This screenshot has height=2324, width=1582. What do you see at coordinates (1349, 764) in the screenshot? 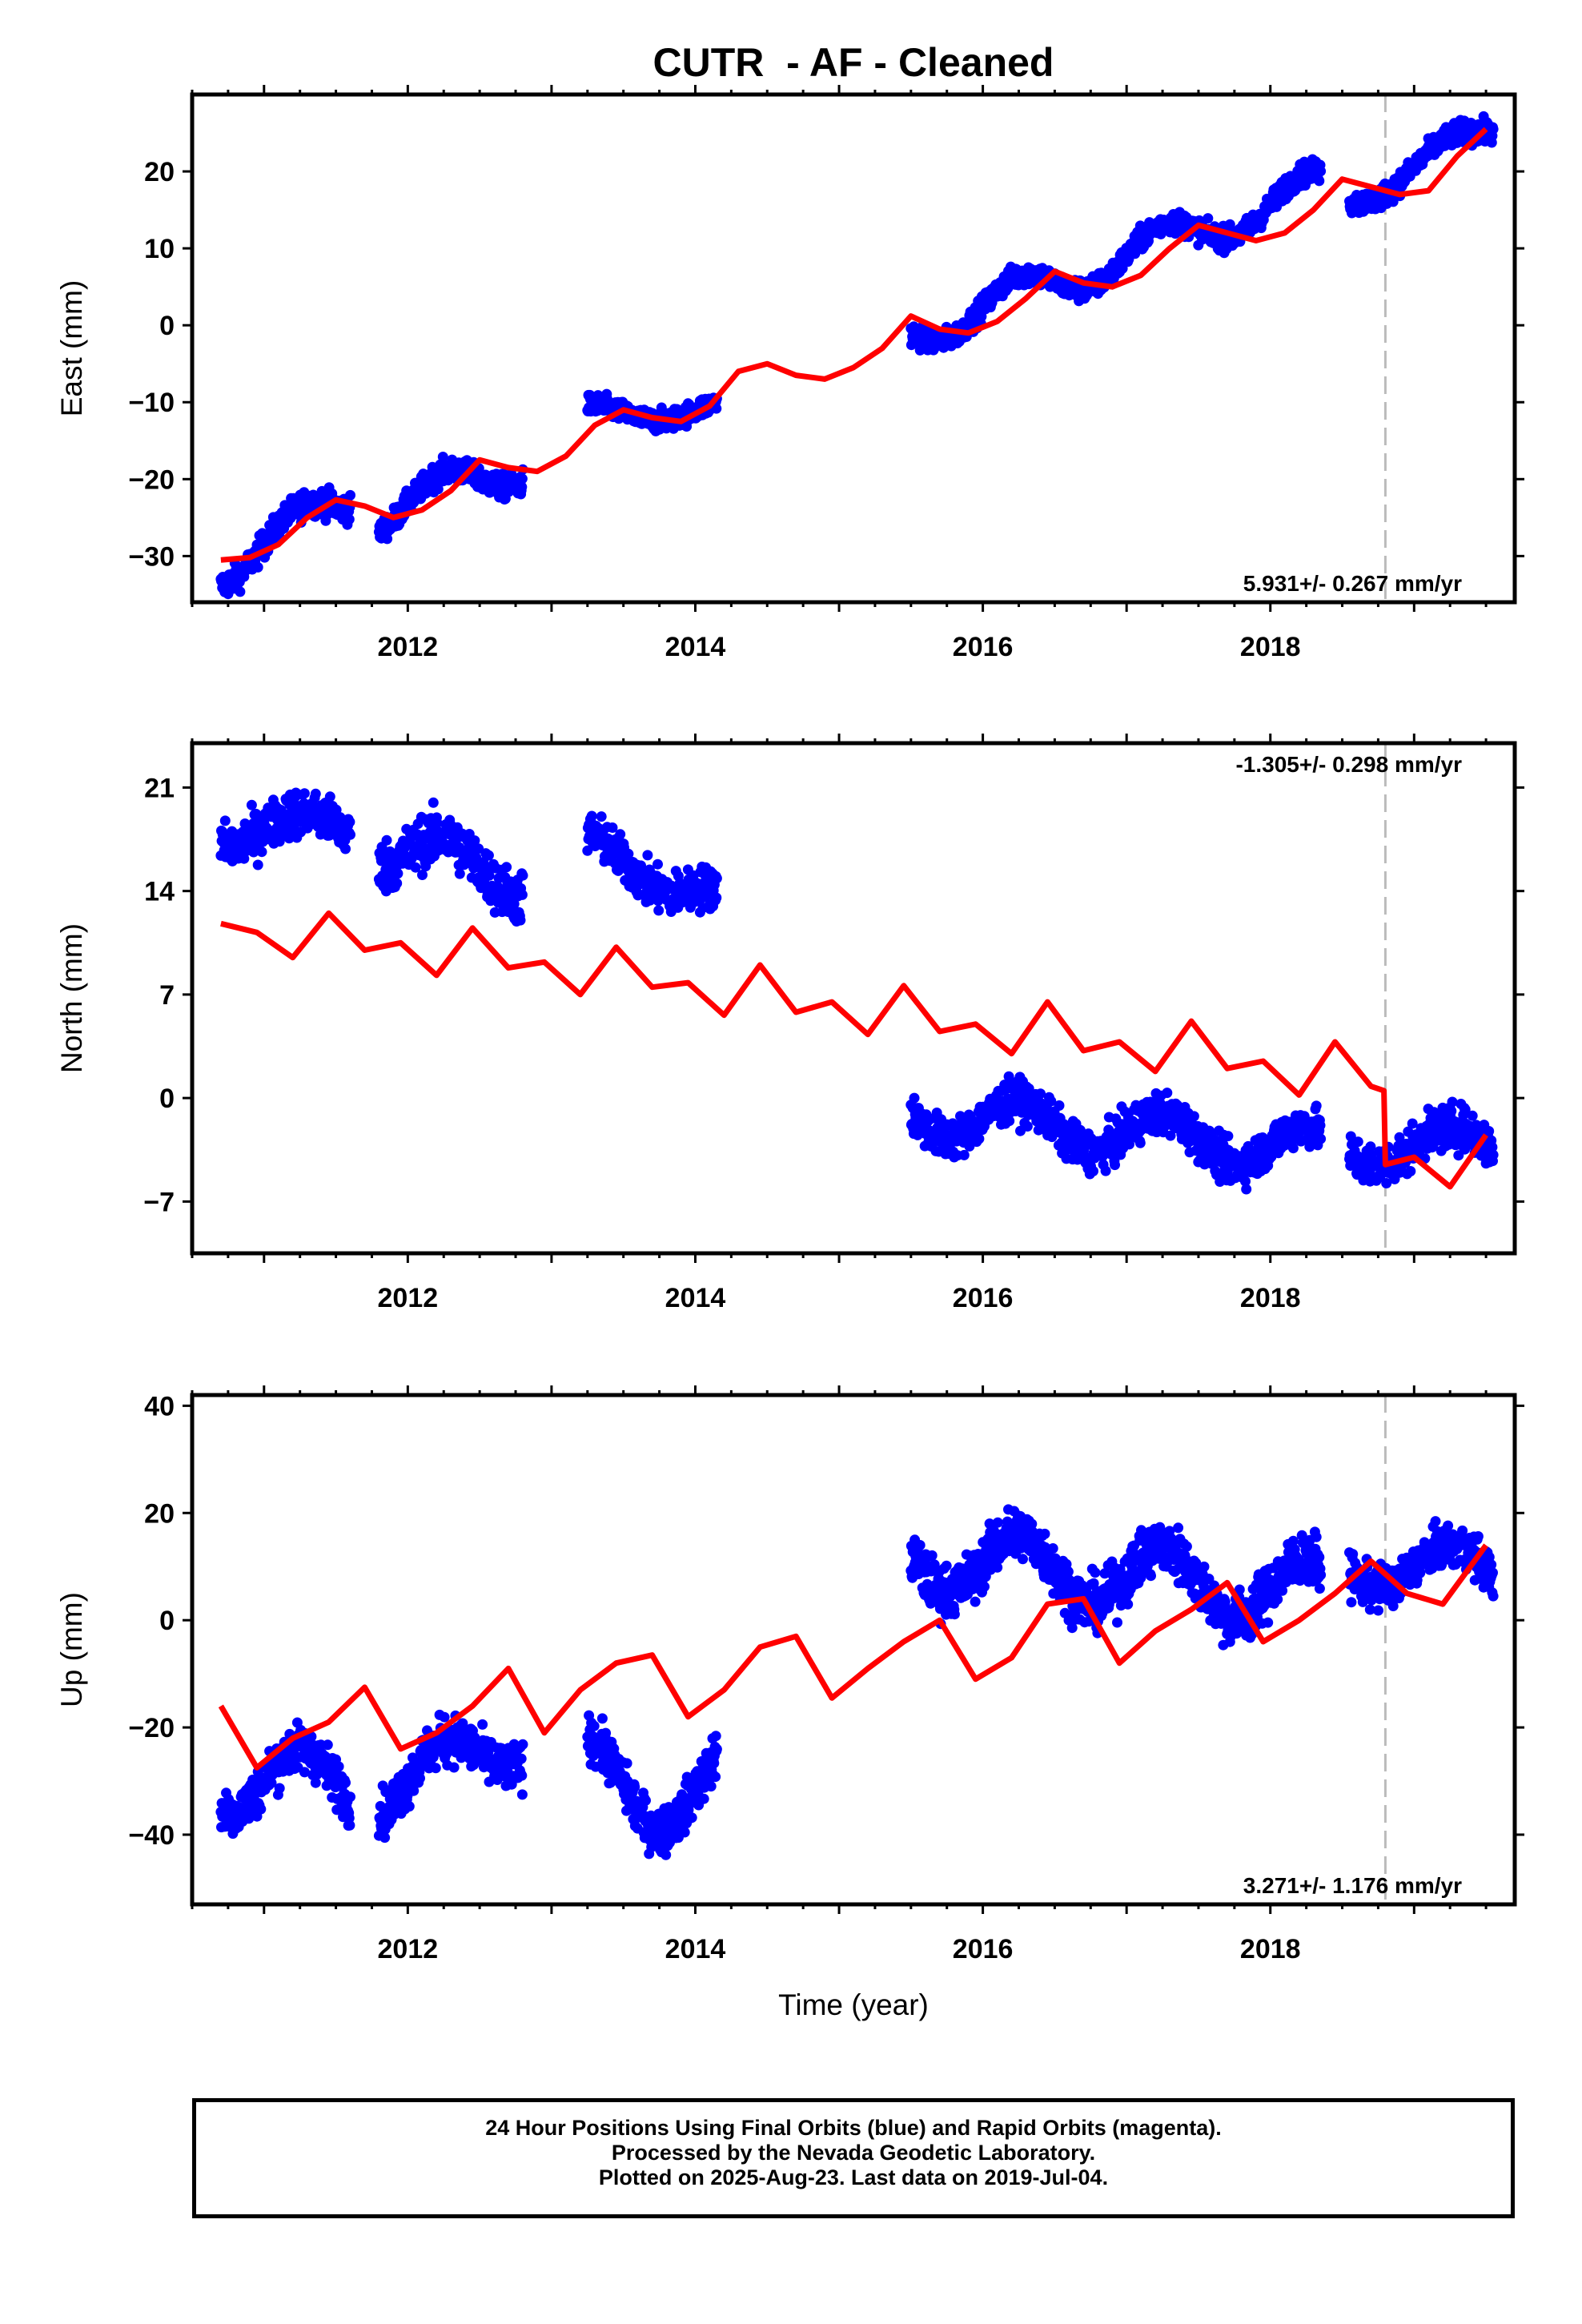
I see `rate-label: -1.305+/- 0.298 mm/yr` at bounding box center [1349, 764].